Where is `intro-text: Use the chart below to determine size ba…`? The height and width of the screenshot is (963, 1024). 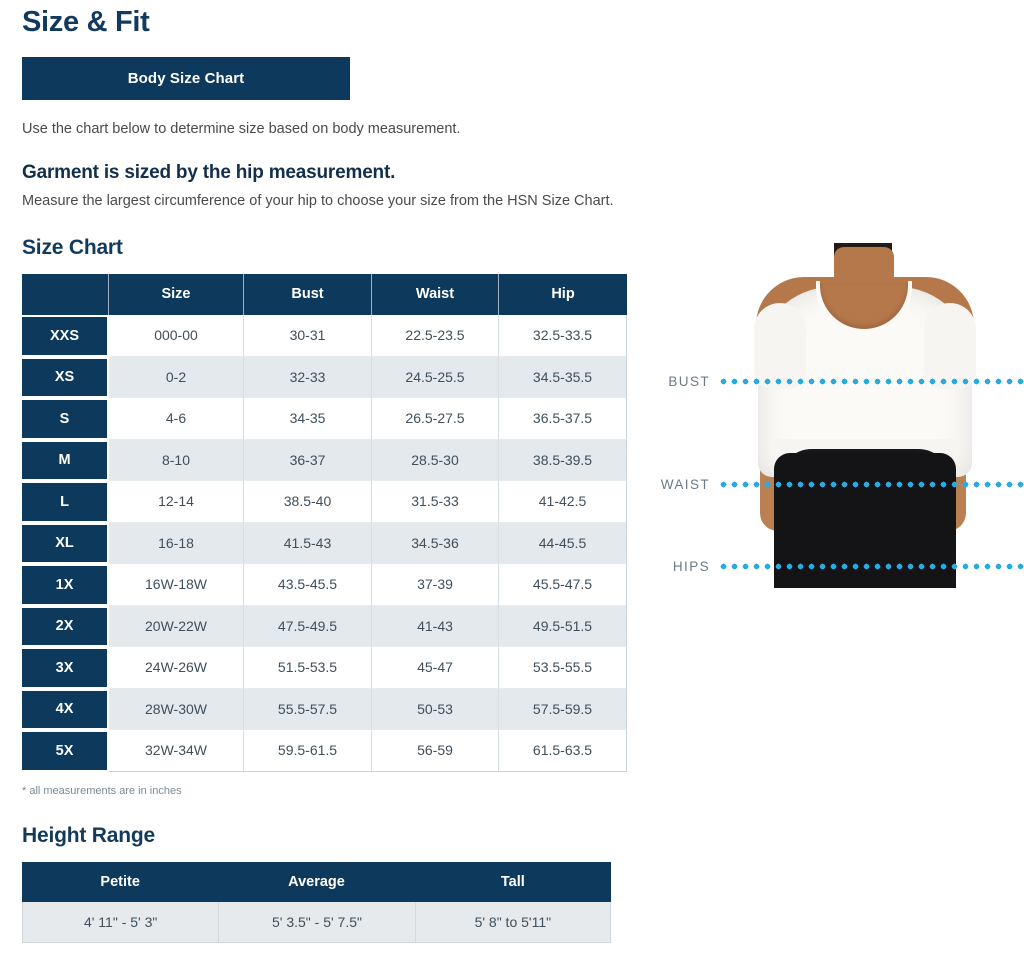
intro-text: Use the chart below to determine size ba… is located at coordinates (241, 129).